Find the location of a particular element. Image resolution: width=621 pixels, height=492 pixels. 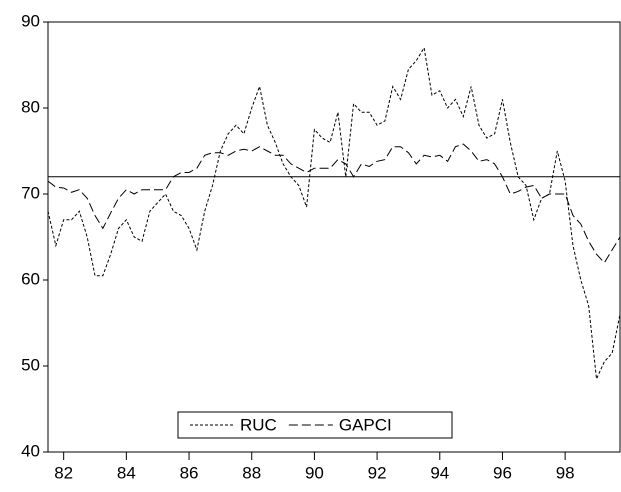

y-tick-label: 60 is located at coordinates (30, 278).